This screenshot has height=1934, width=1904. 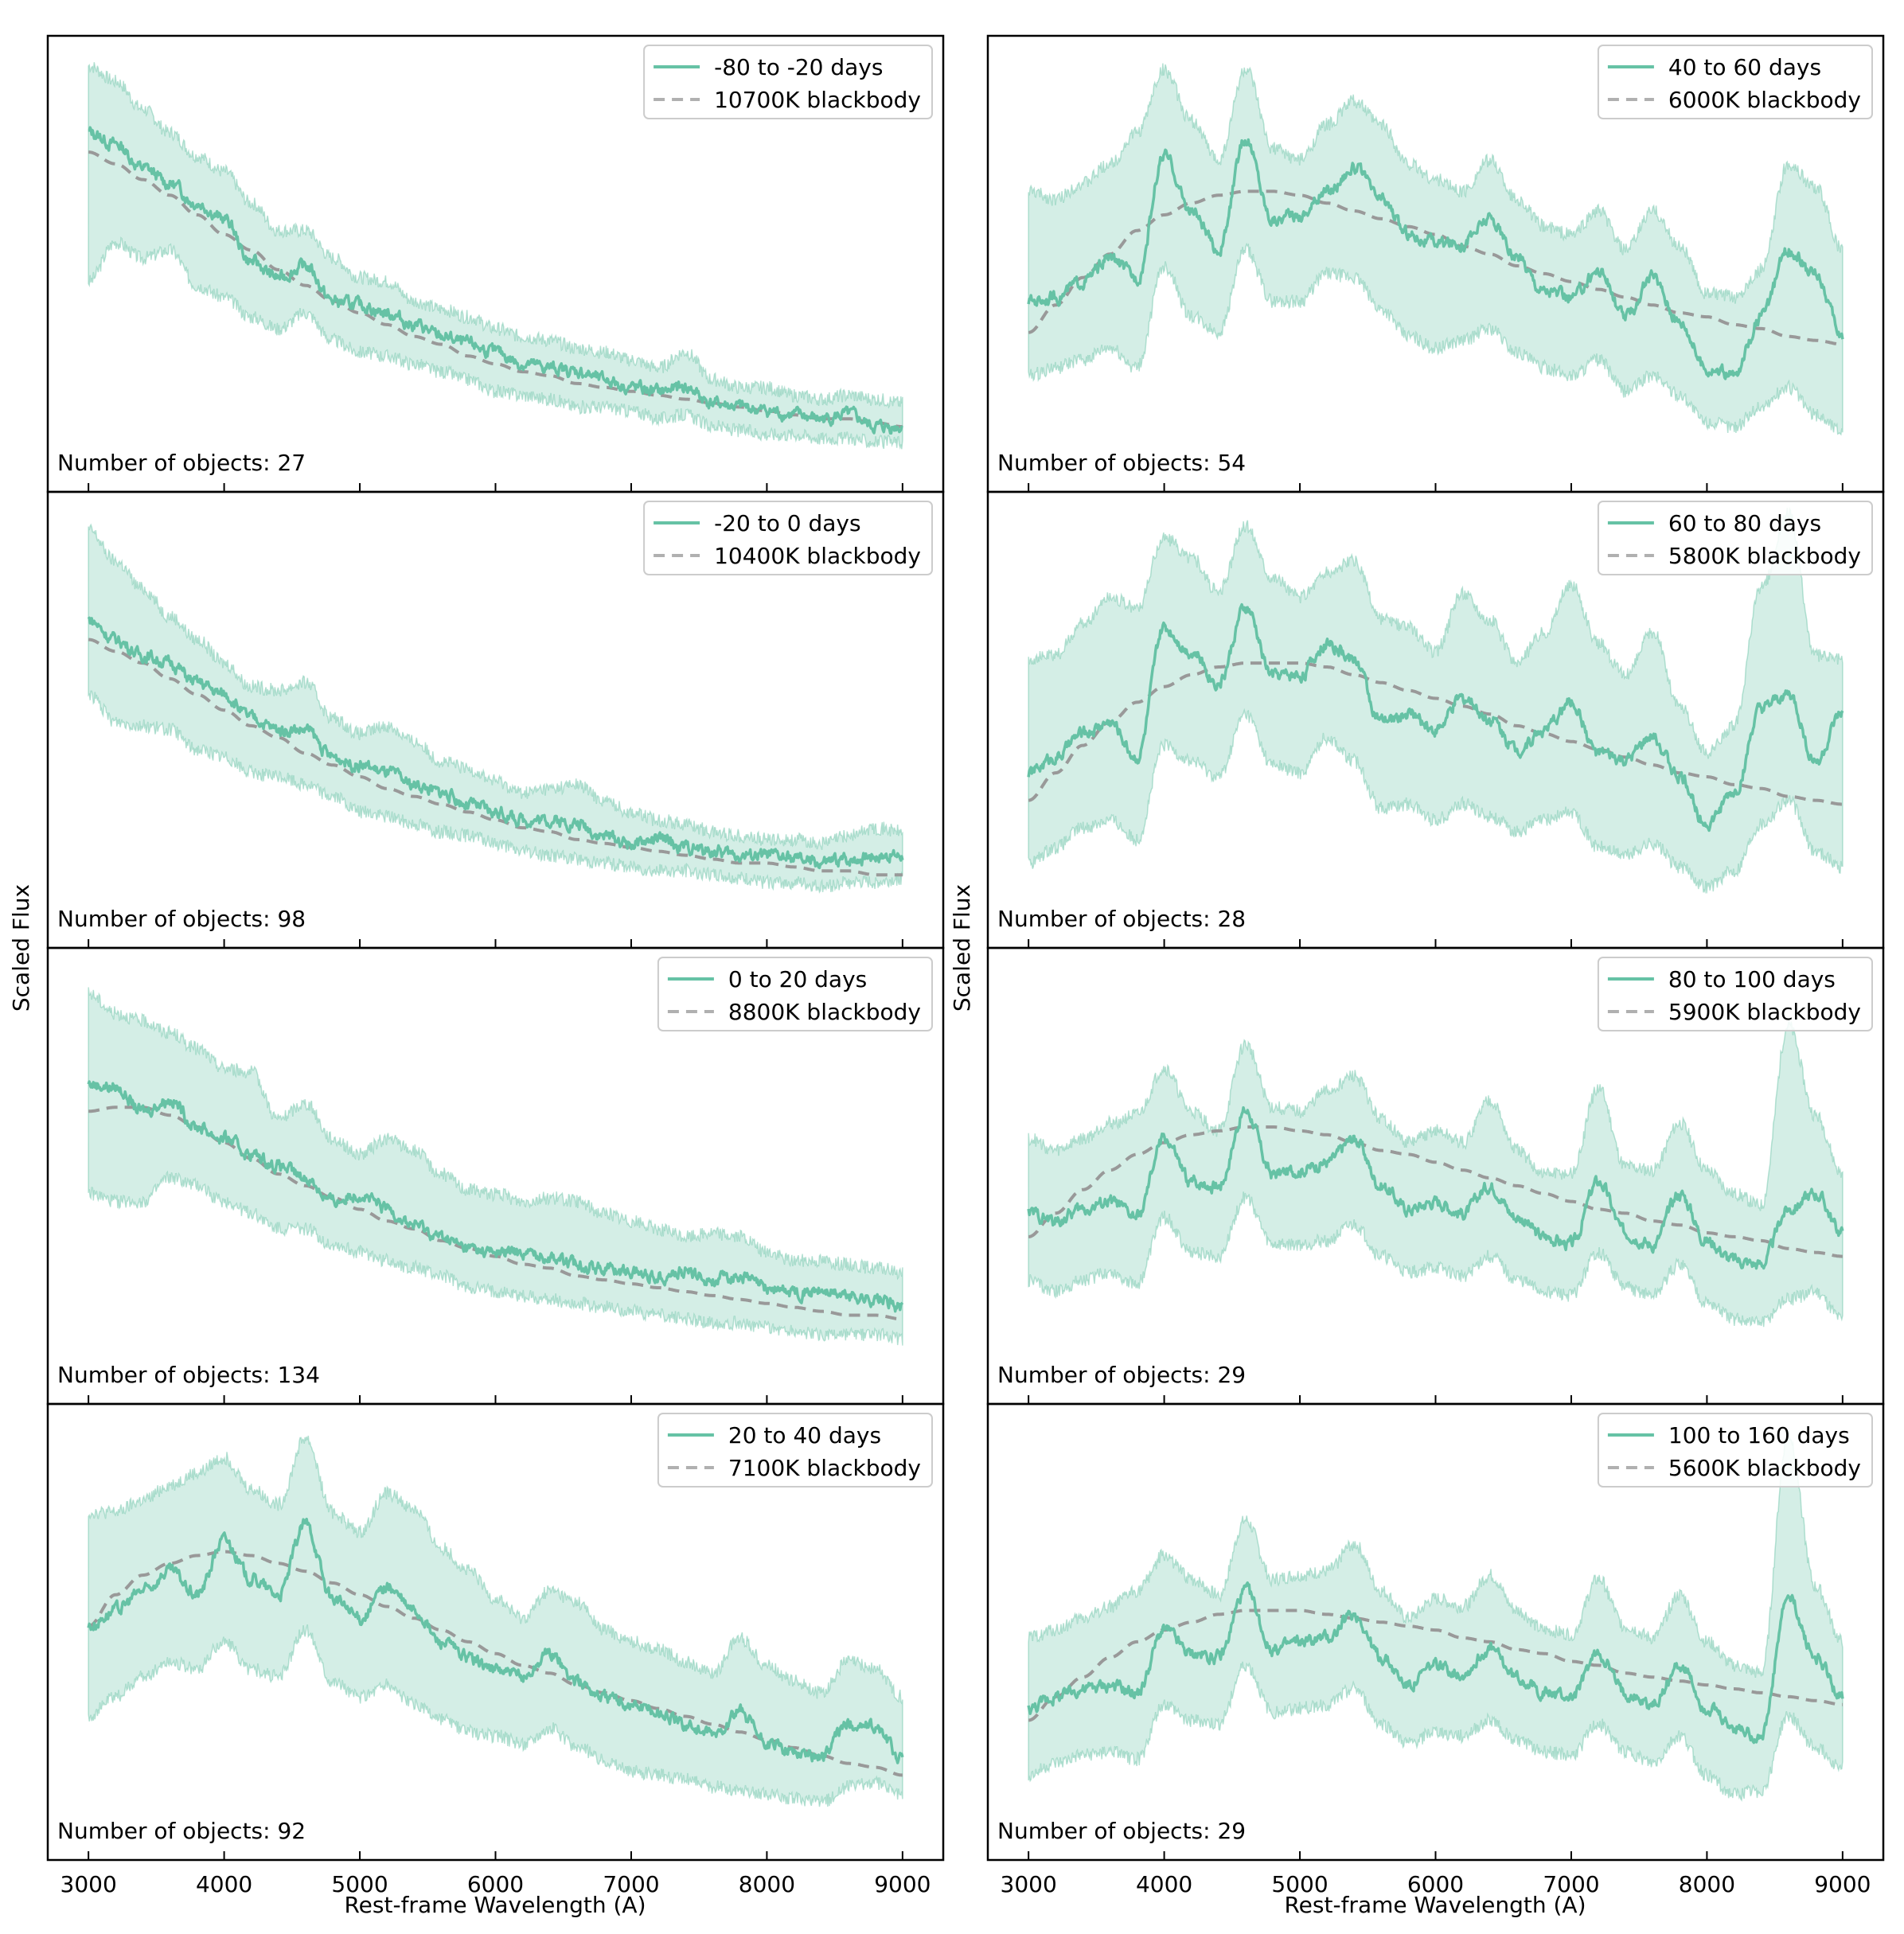 What do you see at coordinates (1745, 523) in the screenshot?
I see `legend-label-phase: 60 to 80 days` at bounding box center [1745, 523].